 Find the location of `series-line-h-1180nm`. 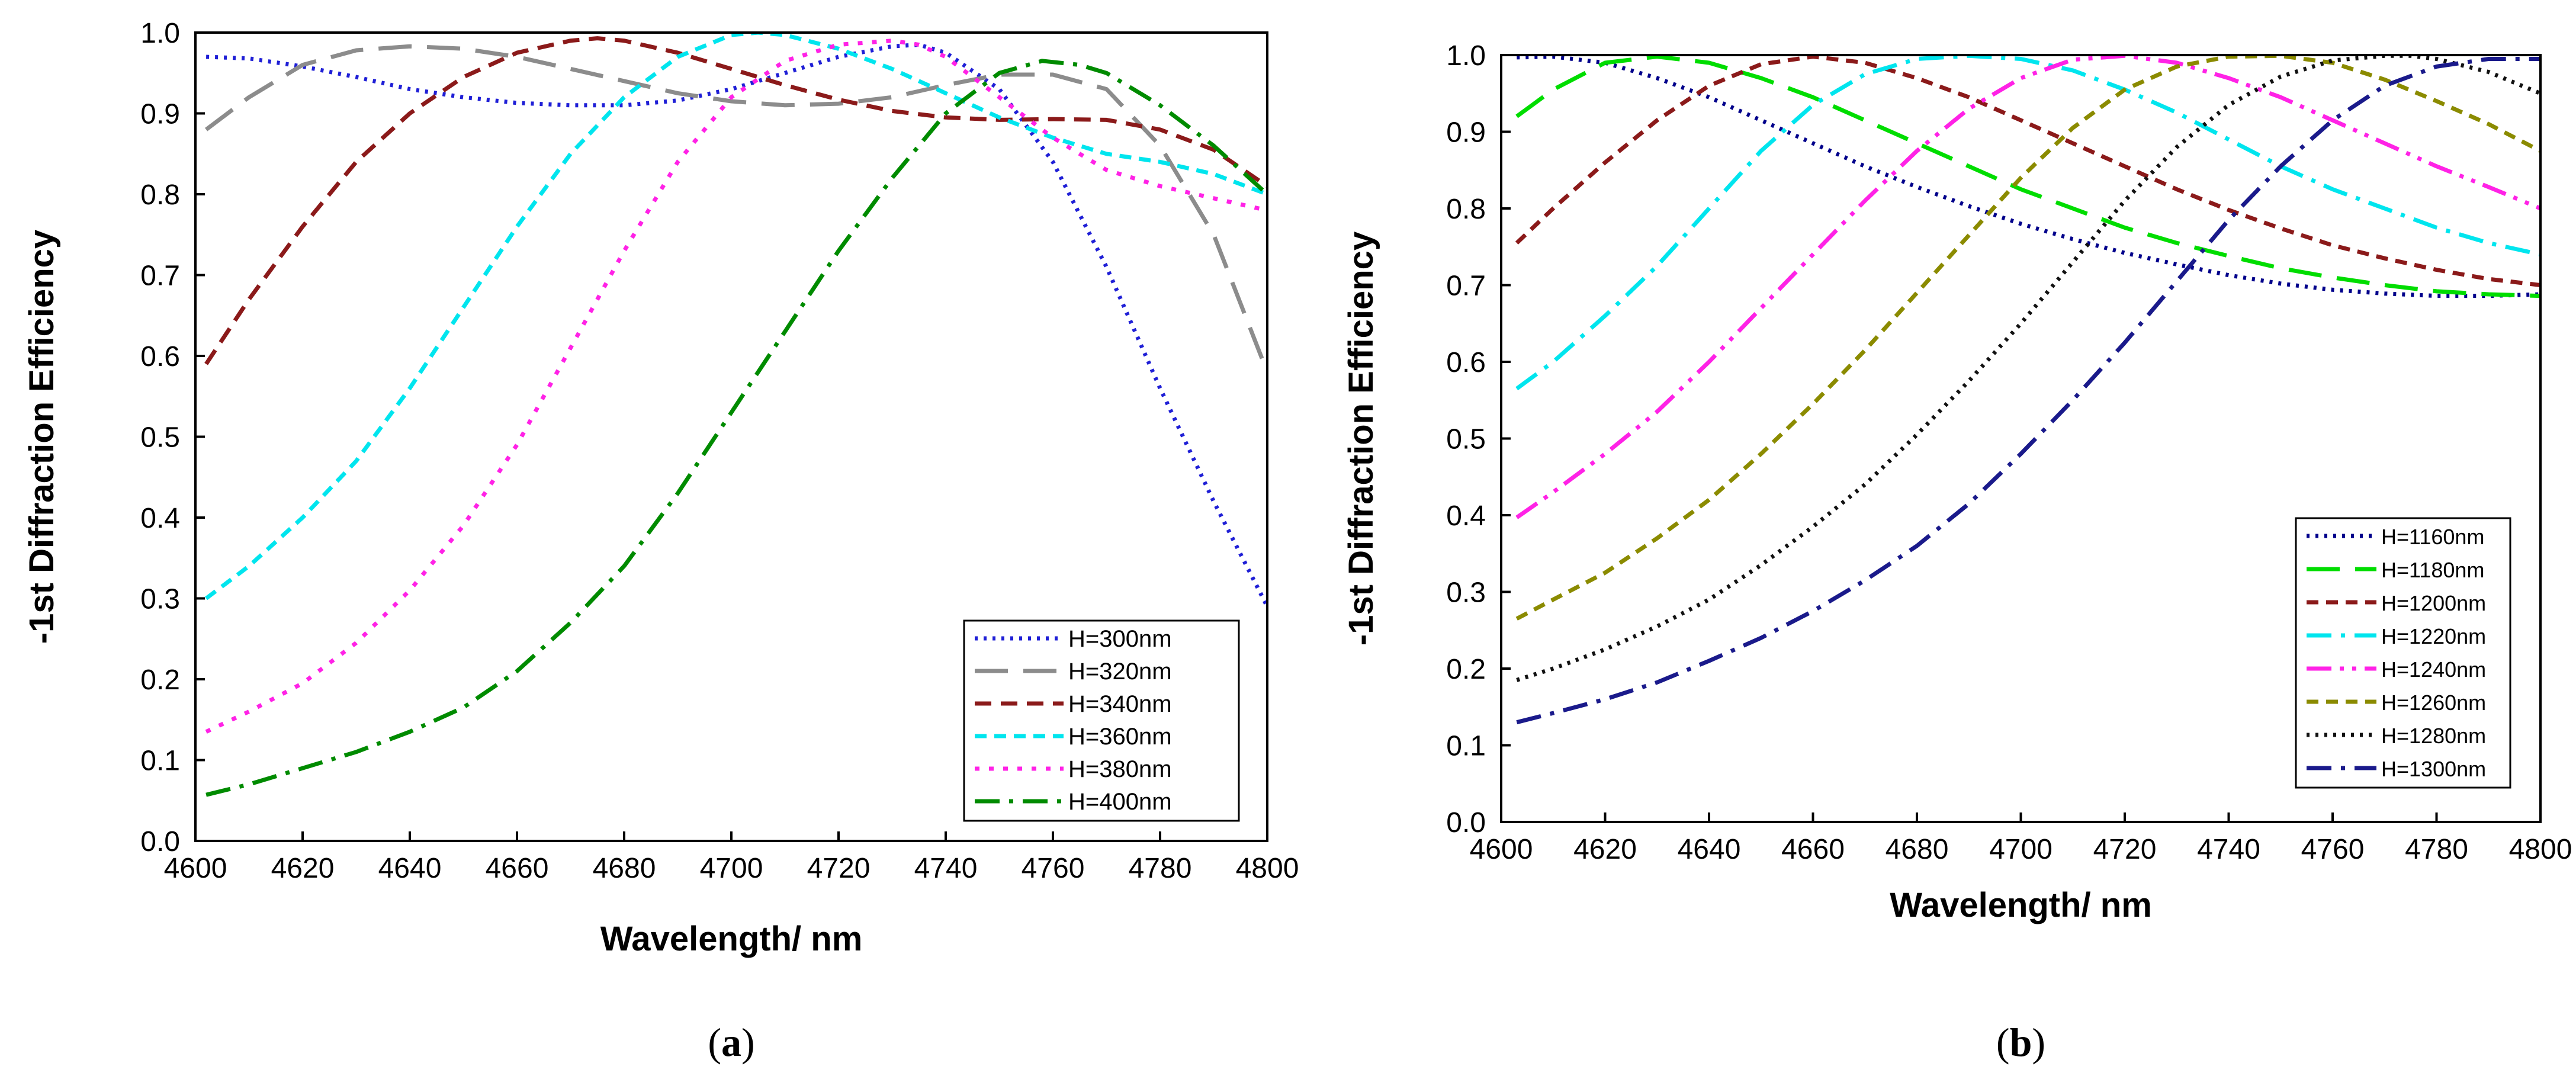

series-line-h-1180nm is located at coordinates (2027, 177).